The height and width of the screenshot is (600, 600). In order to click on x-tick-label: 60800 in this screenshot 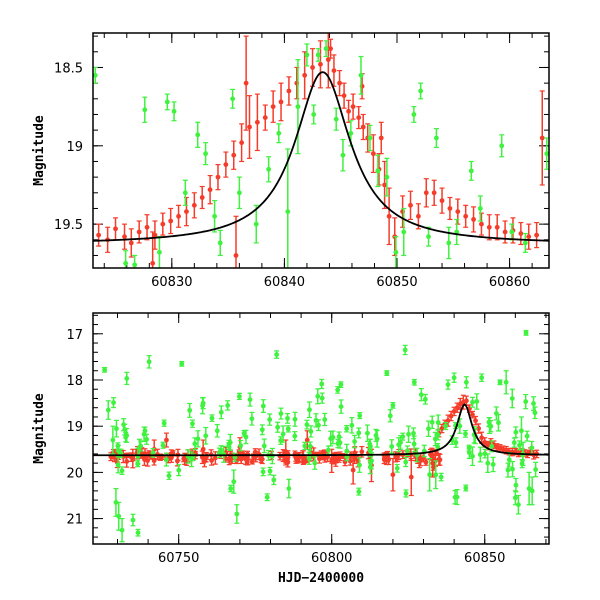, I will do `click(331, 558)`.